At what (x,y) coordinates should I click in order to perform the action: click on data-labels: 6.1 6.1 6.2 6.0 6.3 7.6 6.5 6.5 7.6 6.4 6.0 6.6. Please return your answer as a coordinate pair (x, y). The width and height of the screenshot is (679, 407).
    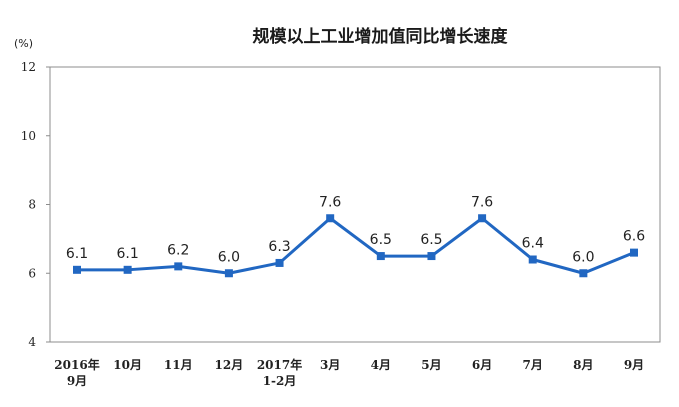
    Looking at the image, I should click on (355, 229).